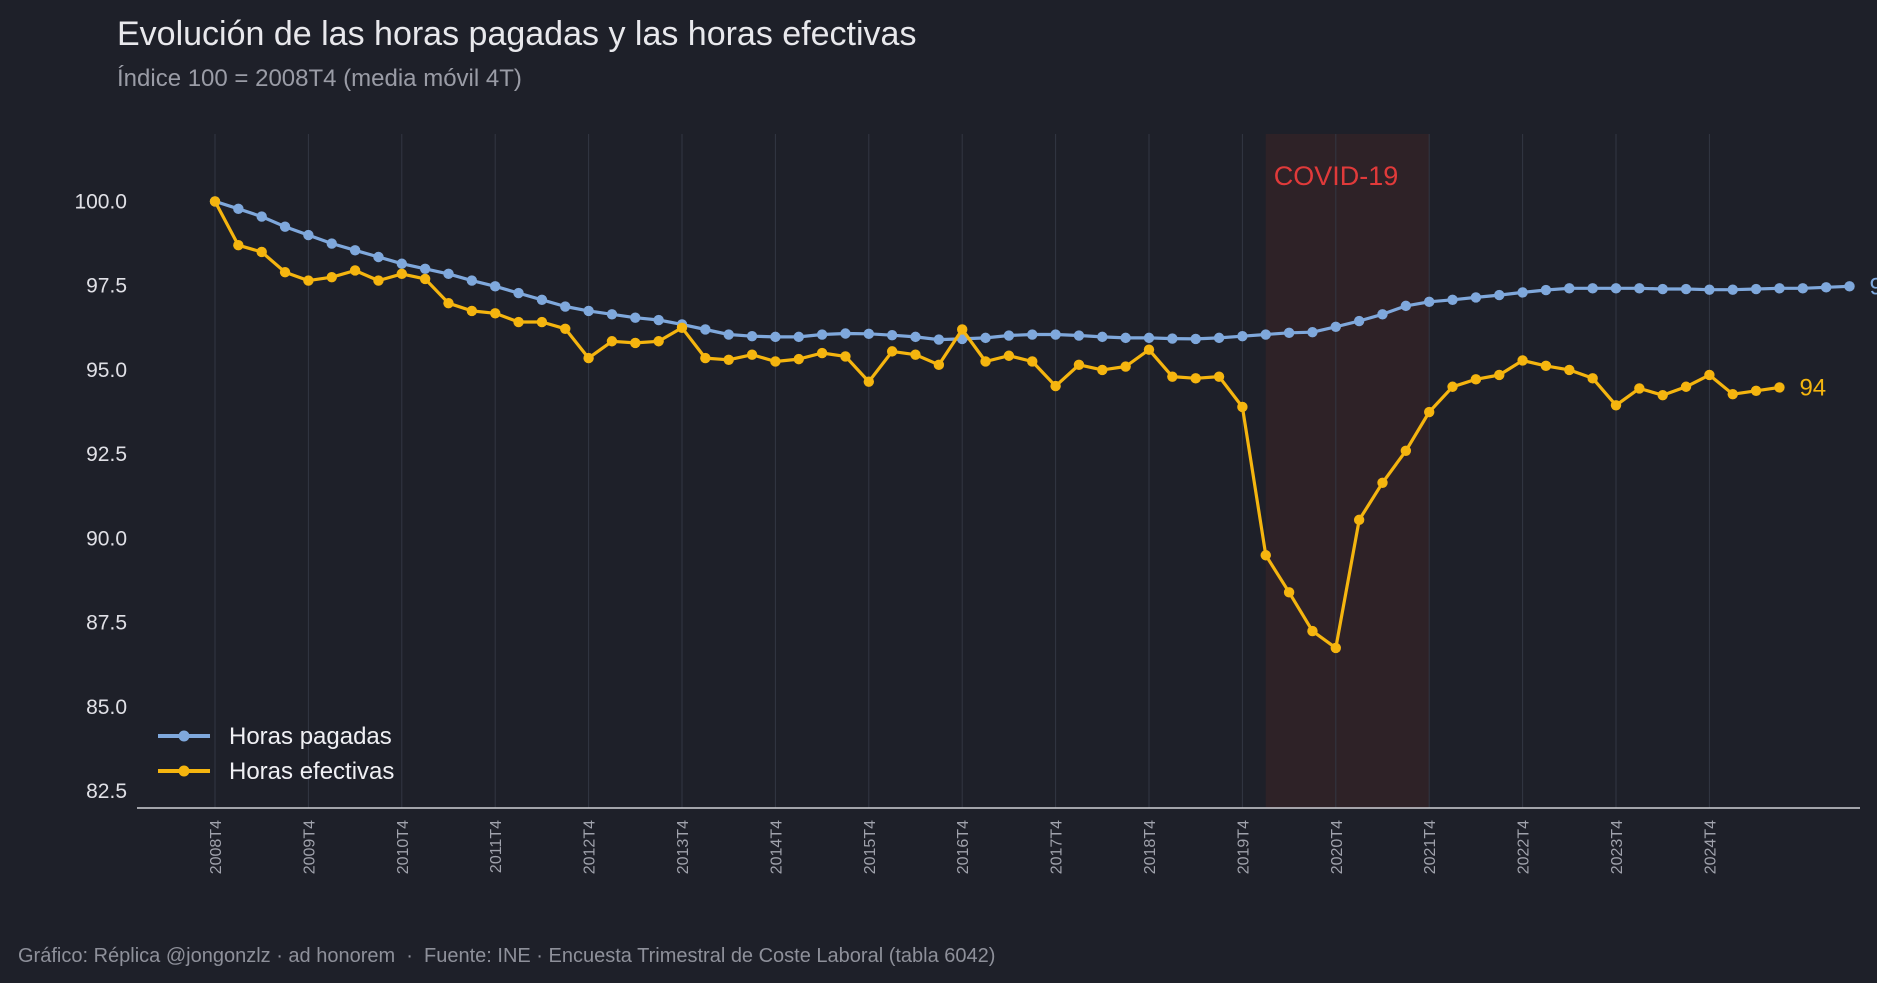  What do you see at coordinates (1430, 847) in the screenshot?
I see `x-tick-label: 2021T4` at bounding box center [1430, 847].